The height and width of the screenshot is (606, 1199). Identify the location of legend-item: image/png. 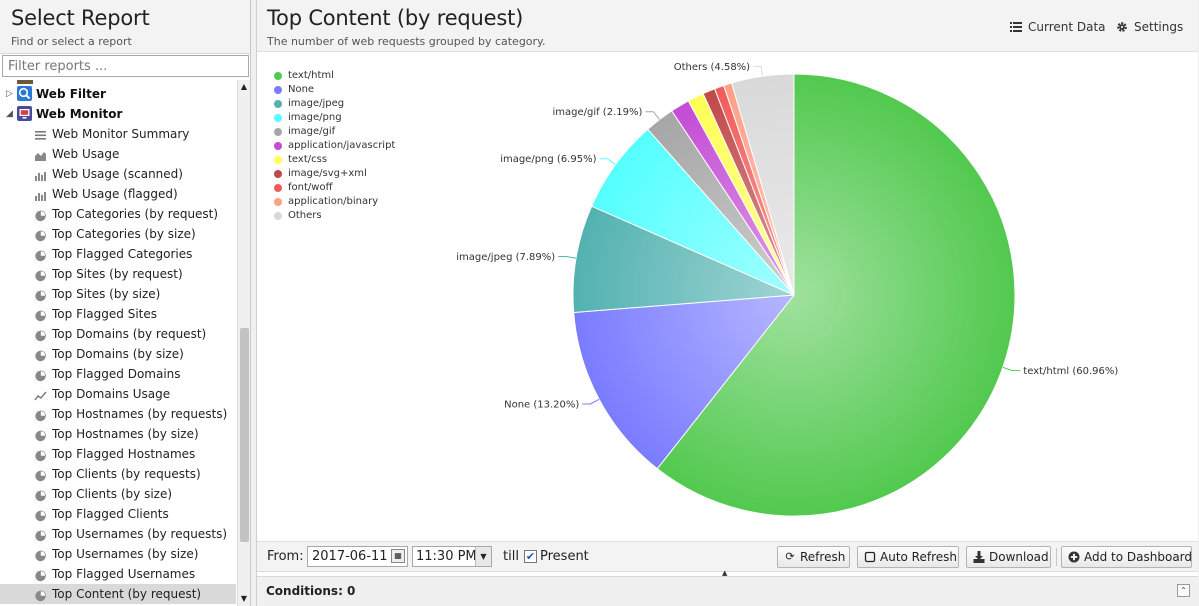
(338, 118).